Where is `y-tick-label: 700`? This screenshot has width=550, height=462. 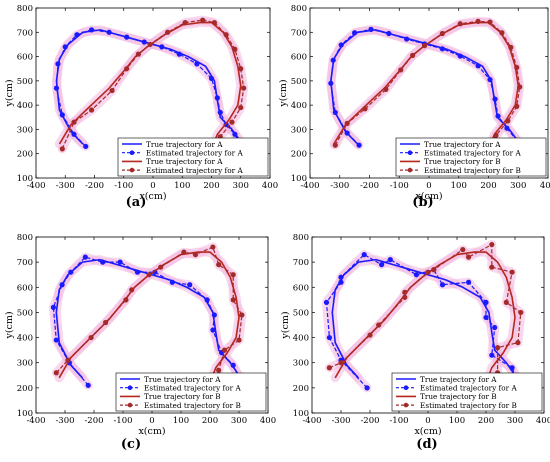
y-tick-label: 700 is located at coordinates (25, 263).